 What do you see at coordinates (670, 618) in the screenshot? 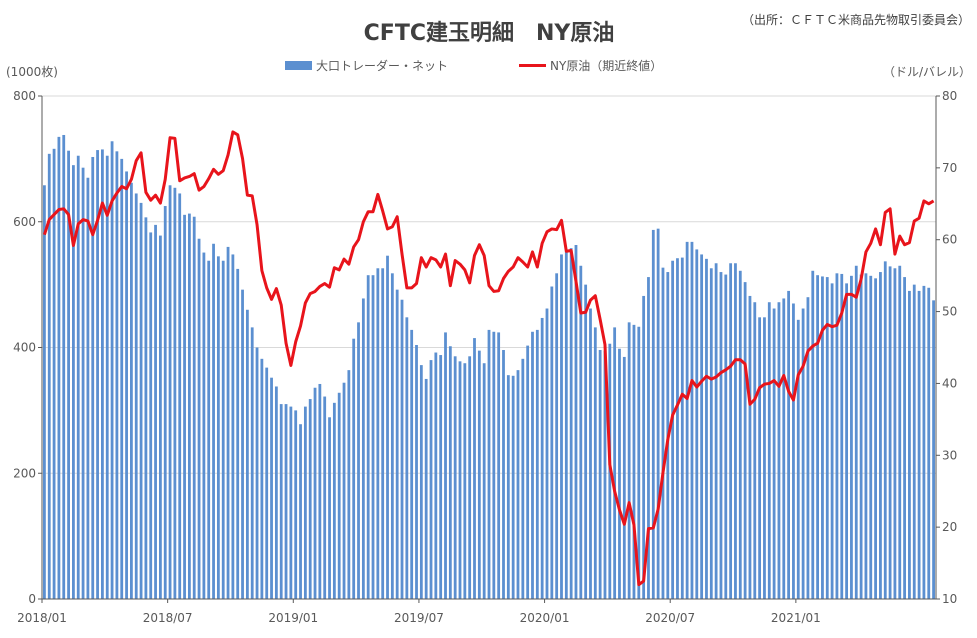
I see `x-tick-label: 2020/07` at bounding box center [670, 618].